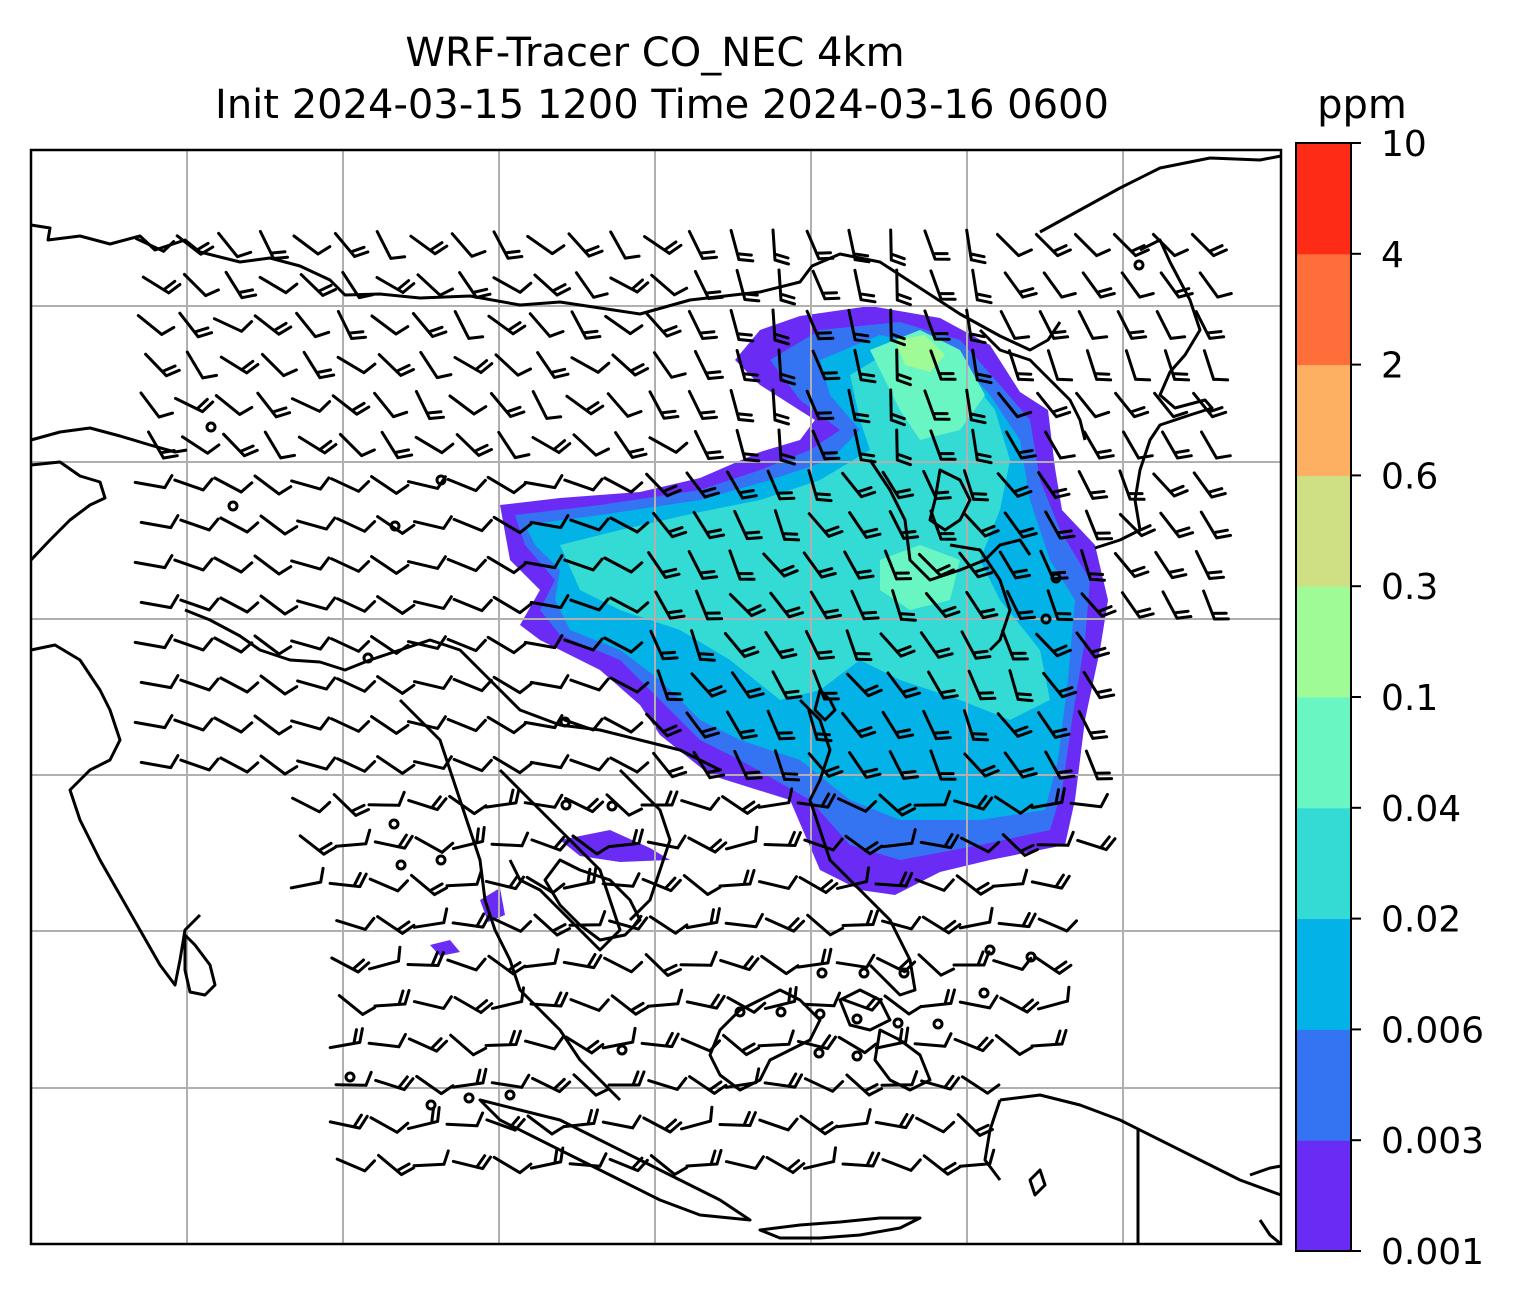 This screenshot has height=1306, width=1528. Describe the element at coordinates (654, 53) in the screenshot. I see `chart-title-line1: WRF-Tracer CO_NEC 4km` at that location.